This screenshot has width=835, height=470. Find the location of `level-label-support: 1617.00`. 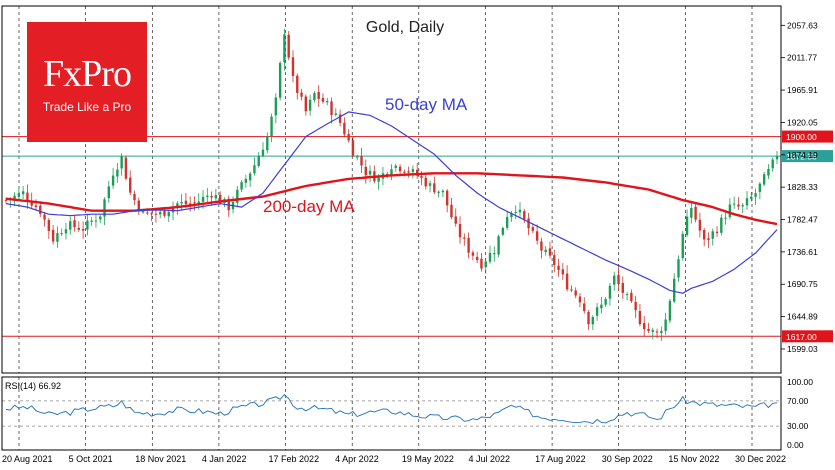

level-label-support: 1617.00 is located at coordinates (801, 337).